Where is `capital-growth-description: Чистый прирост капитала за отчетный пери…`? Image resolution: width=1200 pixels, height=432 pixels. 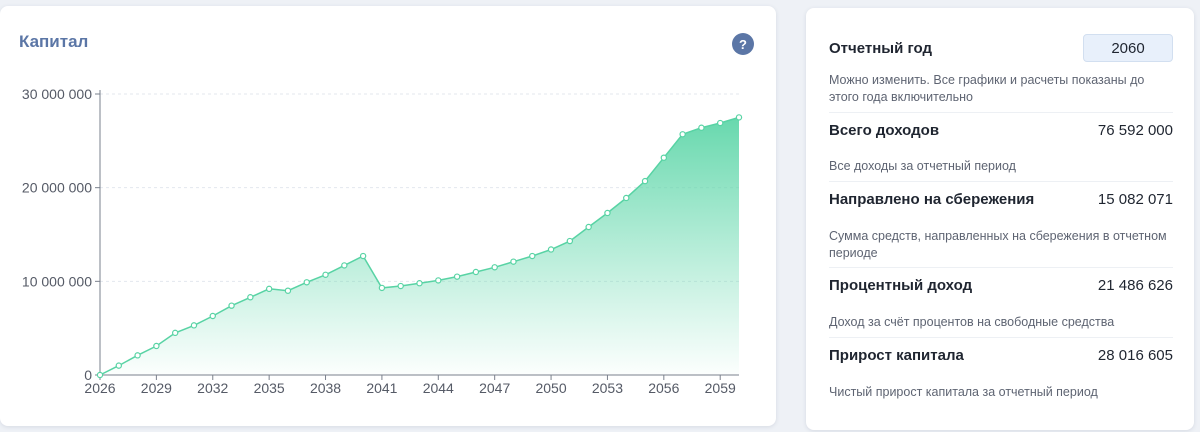 capital-growth-description: Чистый прирост капитала за отчетный пери… is located at coordinates (963, 392).